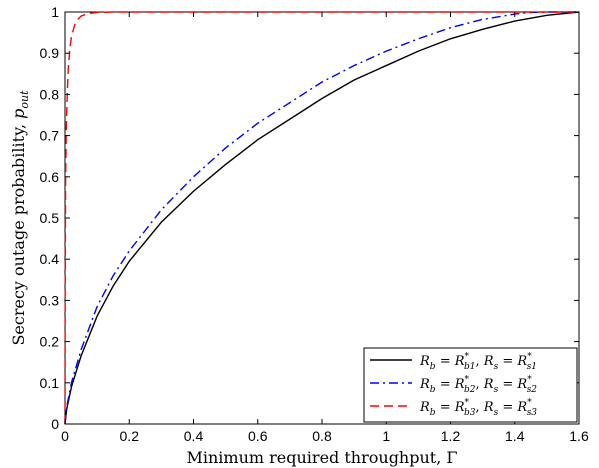  Describe the element at coordinates (316, 457) in the screenshot. I see `x-axis-title-text: Minimum required throughput,` at that location.